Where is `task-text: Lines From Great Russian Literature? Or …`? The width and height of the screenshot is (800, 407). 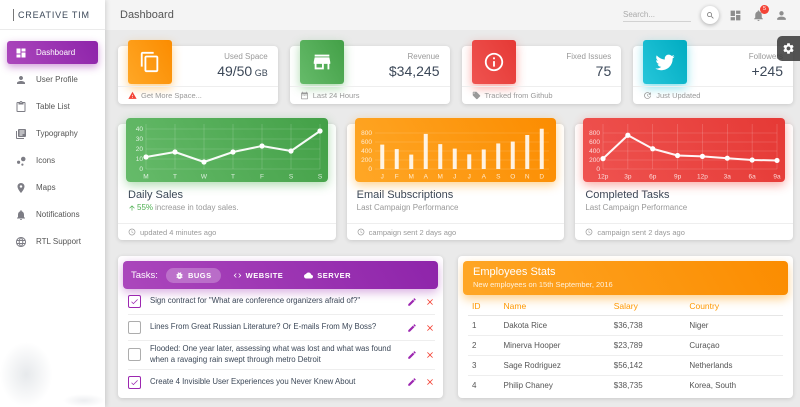 task-text: Lines From Great Russian Literature? Or … is located at coordinates (263, 327).